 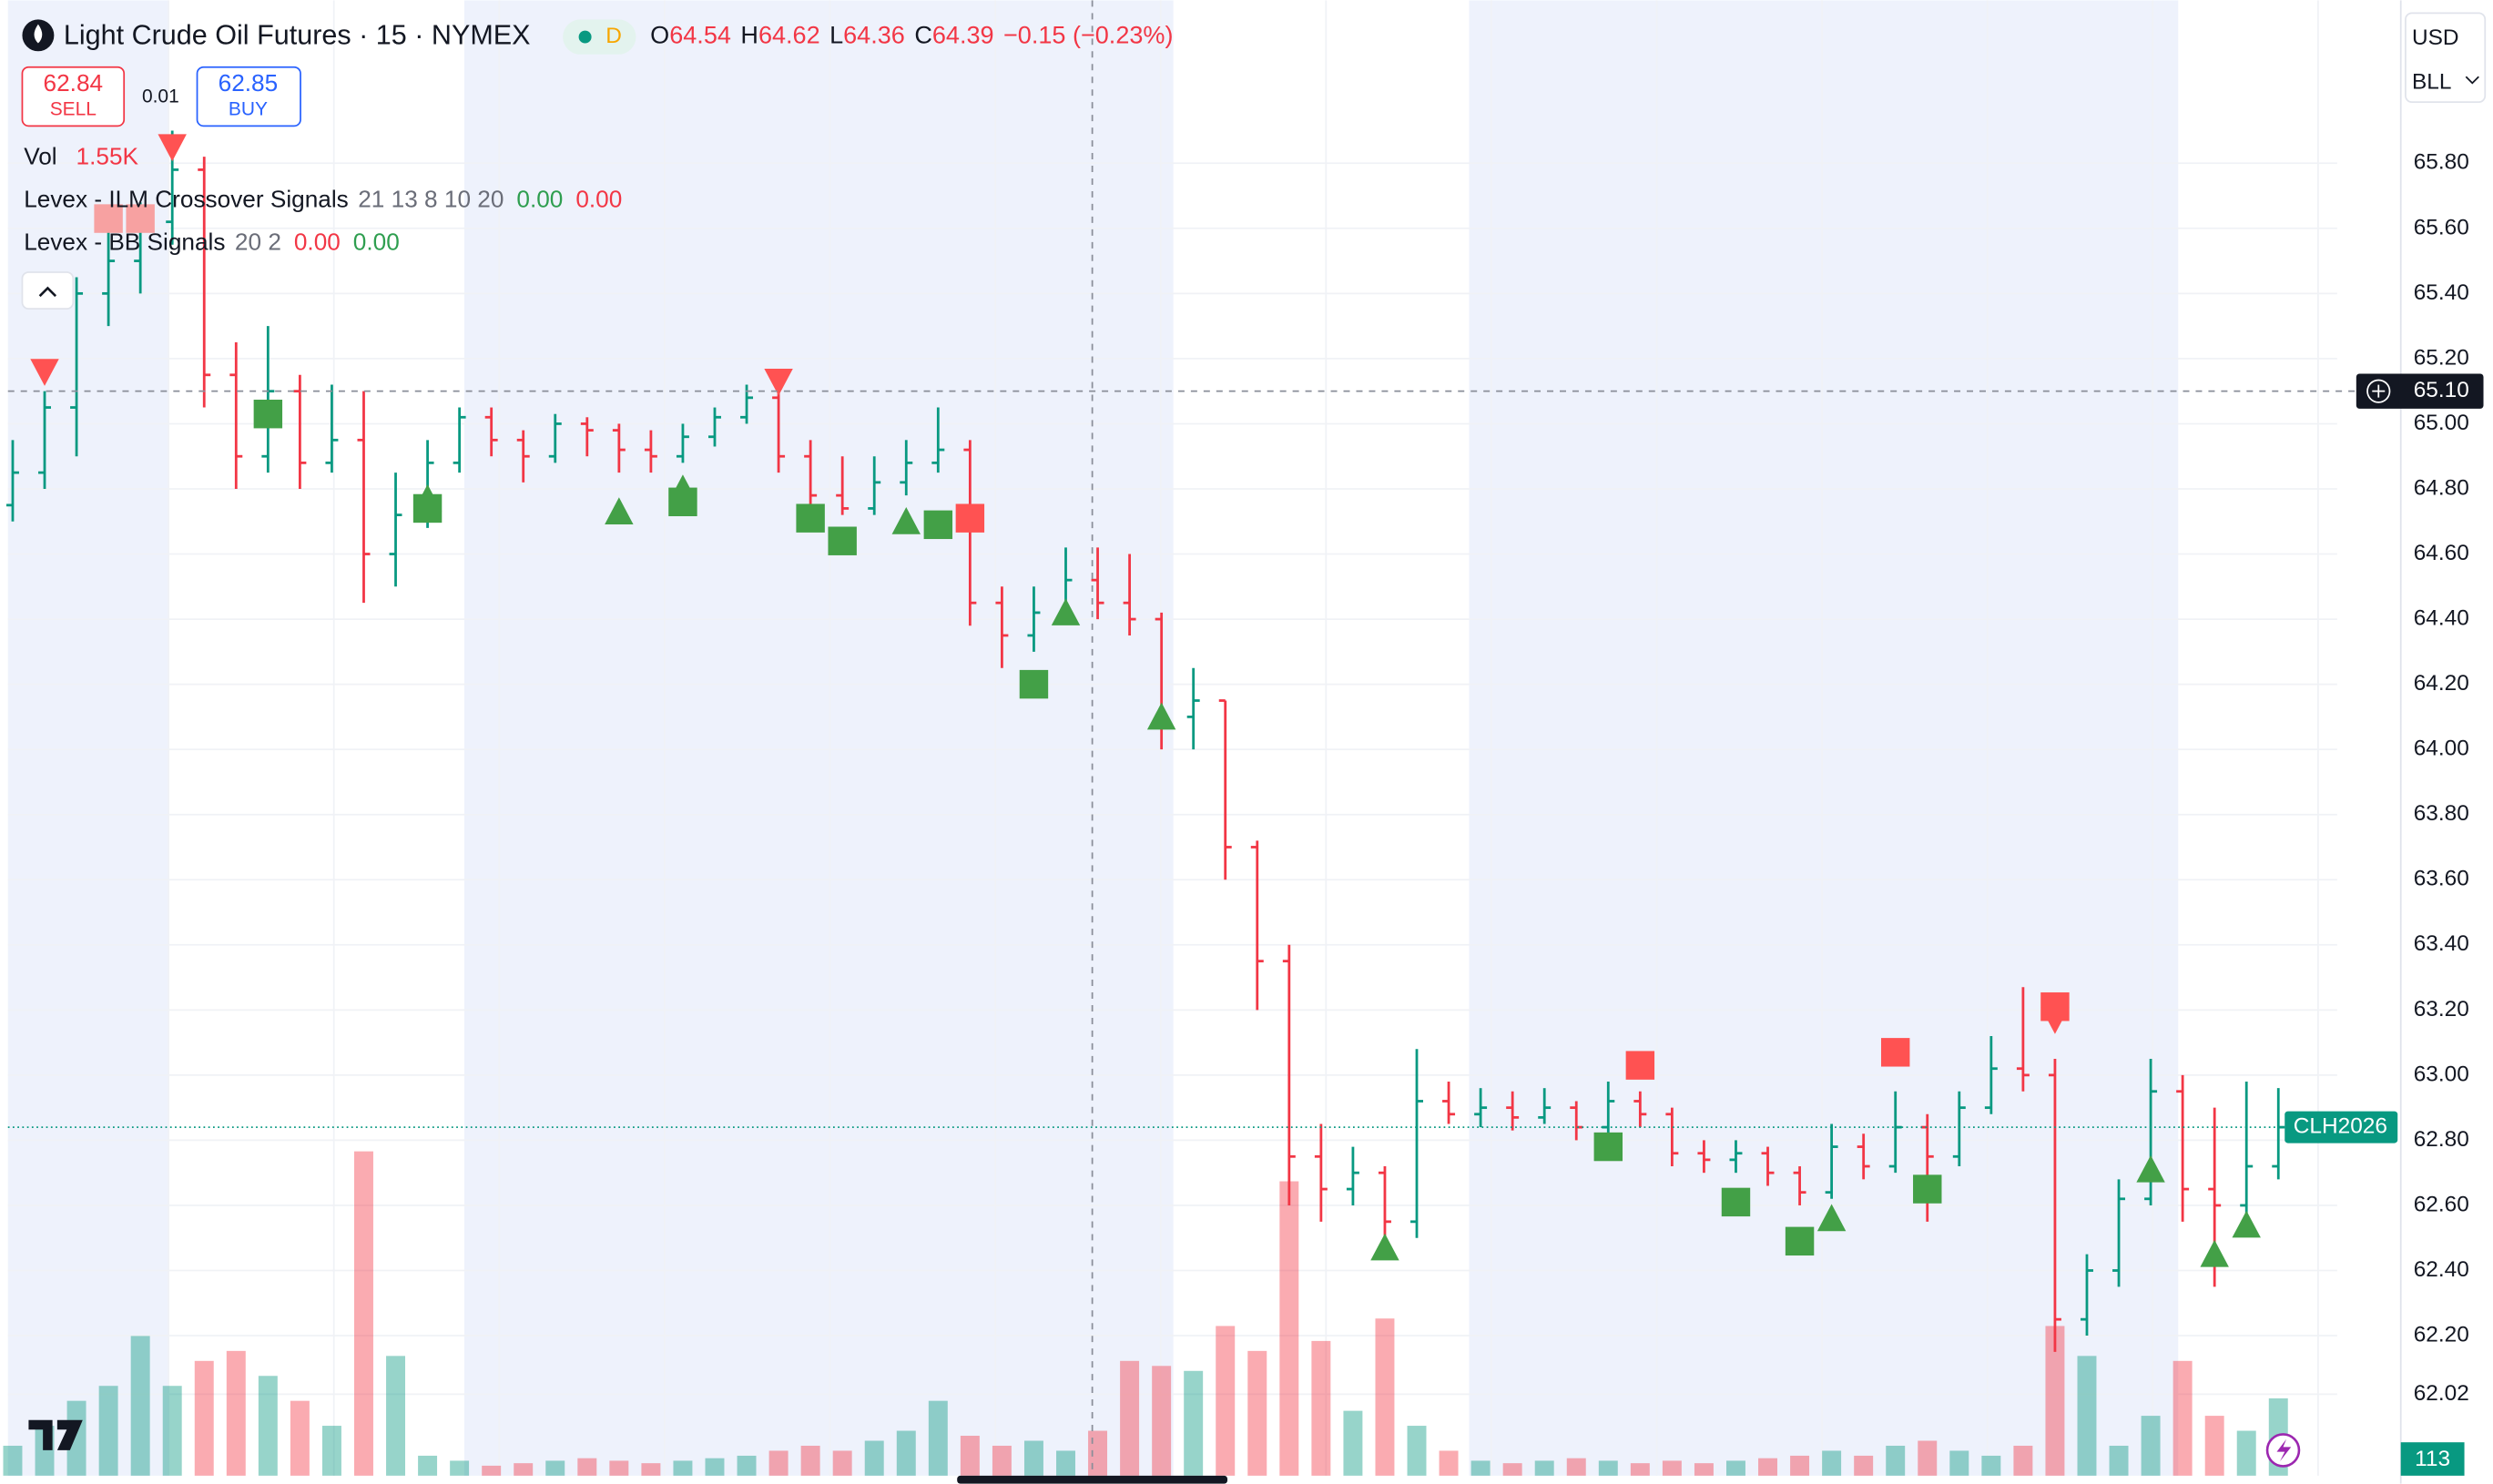 What do you see at coordinates (2442, 390) in the screenshot?
I see `crosshair-label: 65.10` at bounding box center [2442, 390].